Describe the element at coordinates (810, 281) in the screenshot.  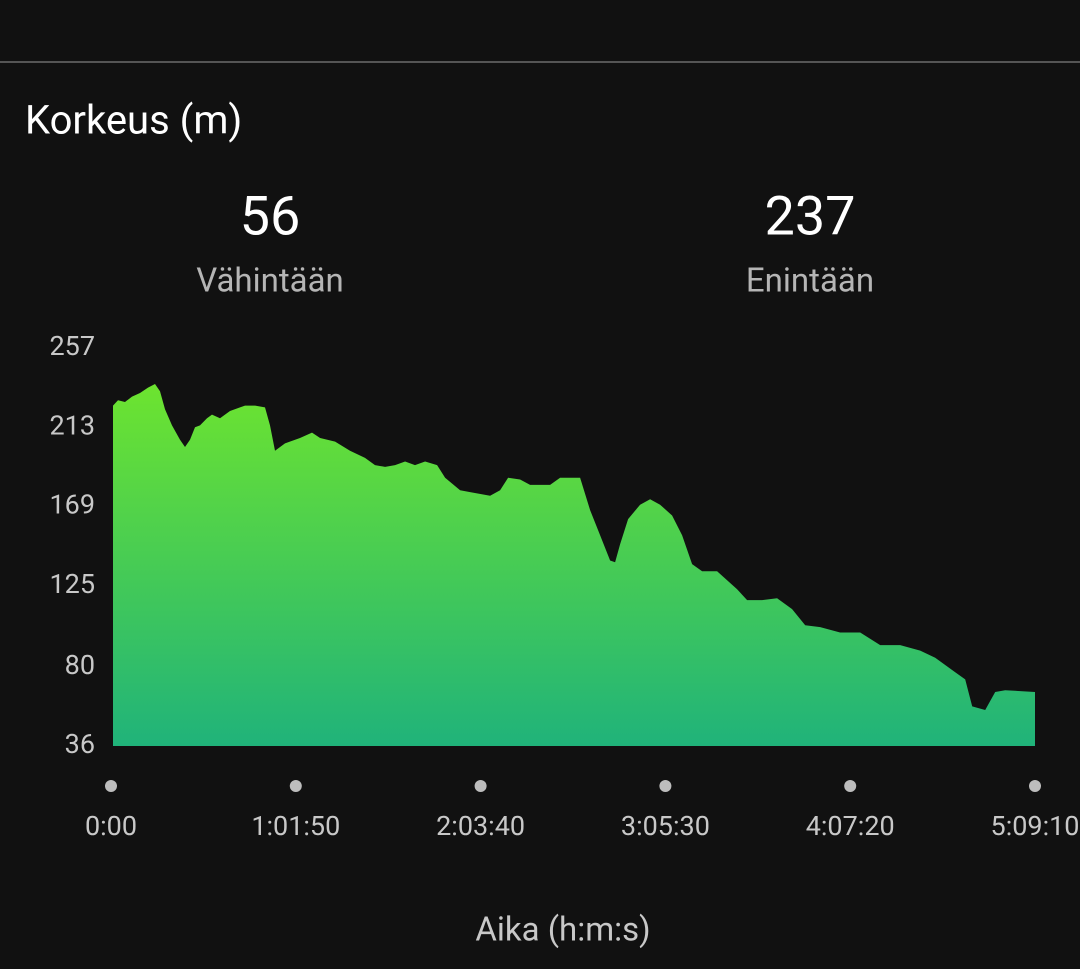
I see `stat-label: Enintään` at that location.